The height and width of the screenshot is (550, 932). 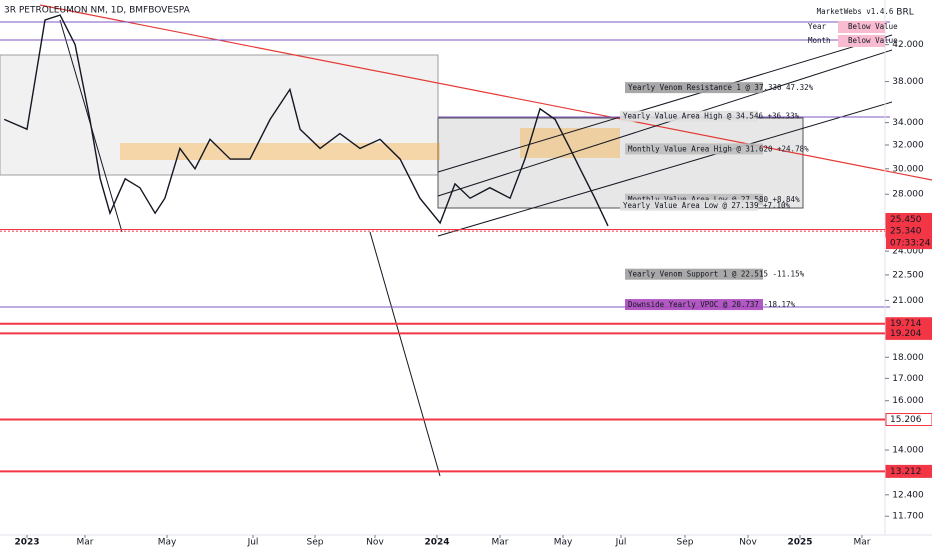 I want to click on table-title: MarketWebs v1.4.6, so click(x=855, y=11).